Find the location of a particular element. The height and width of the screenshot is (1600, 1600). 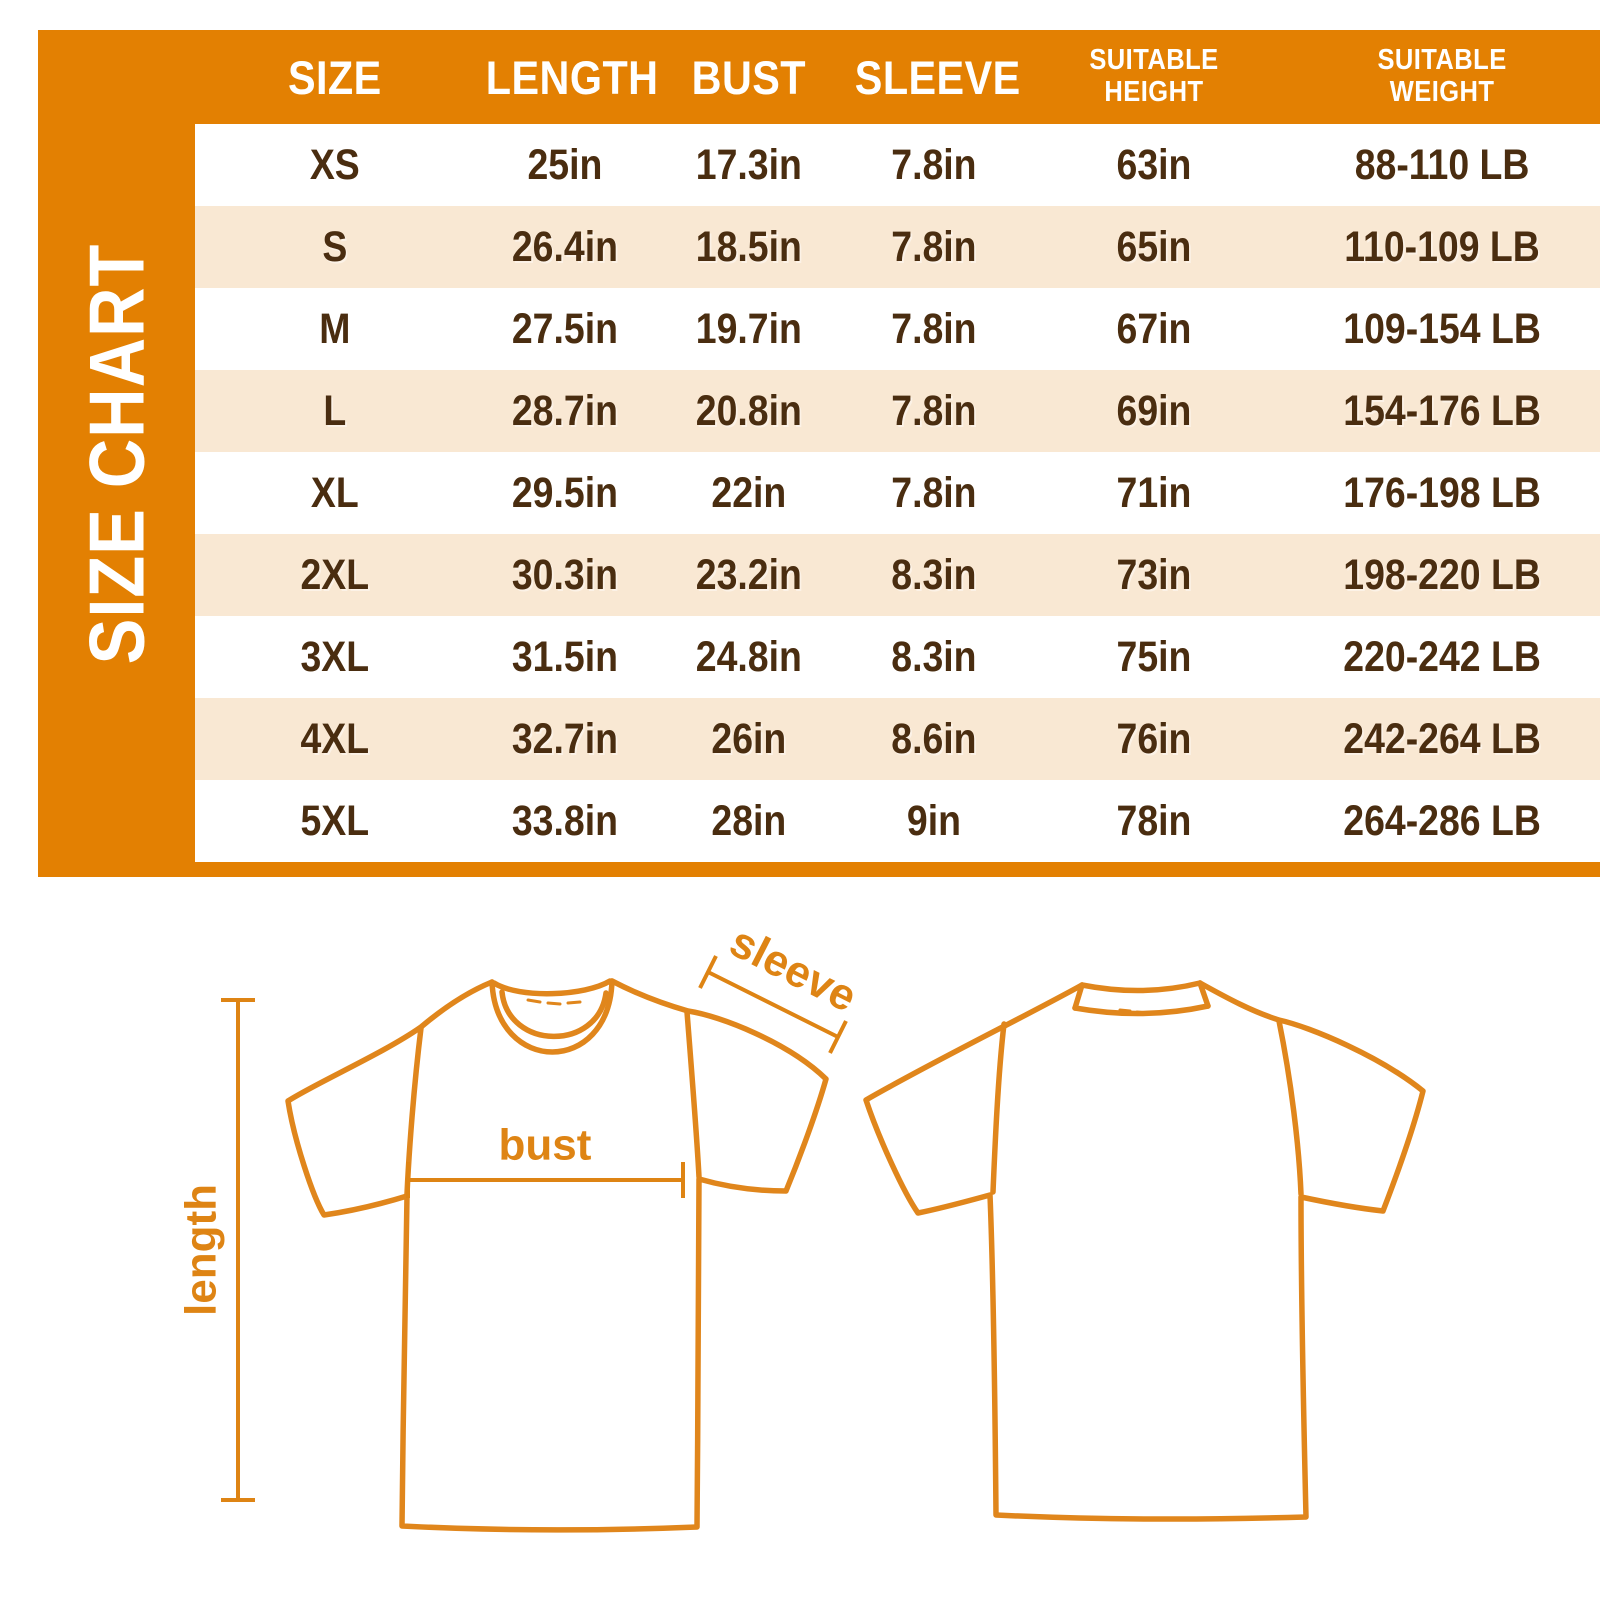

table-row-xl: XL 29.5in 22in 7.8in 71in 176-198 LB is located at coordinates (897, 493).